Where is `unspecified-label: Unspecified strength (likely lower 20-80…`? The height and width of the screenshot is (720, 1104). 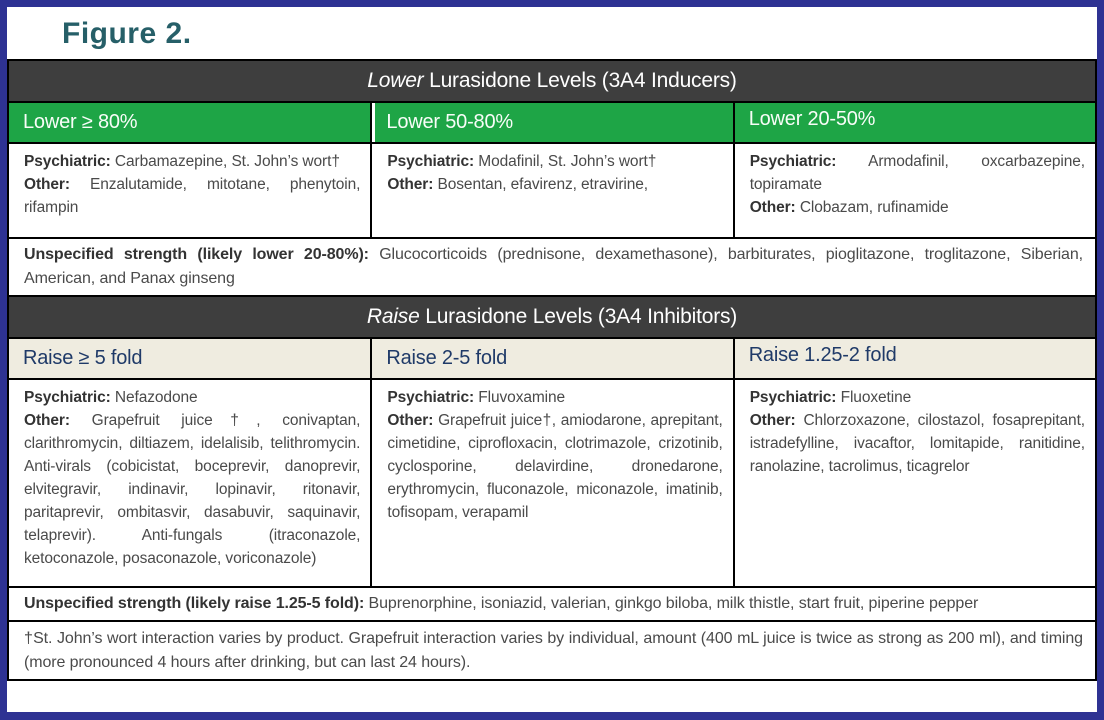
unspecified-label: Unspecified strength (likely lower 20-80… is located at coordinates (196, 254).